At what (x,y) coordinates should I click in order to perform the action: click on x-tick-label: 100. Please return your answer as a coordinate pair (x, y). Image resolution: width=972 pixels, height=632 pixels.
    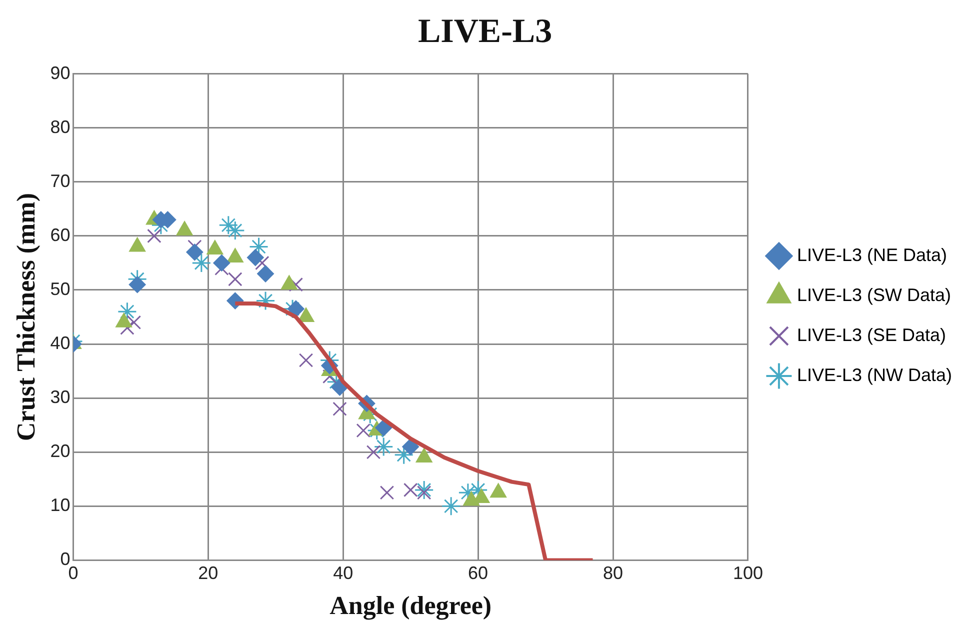
    Looking at the image, I should click on (747, 572).